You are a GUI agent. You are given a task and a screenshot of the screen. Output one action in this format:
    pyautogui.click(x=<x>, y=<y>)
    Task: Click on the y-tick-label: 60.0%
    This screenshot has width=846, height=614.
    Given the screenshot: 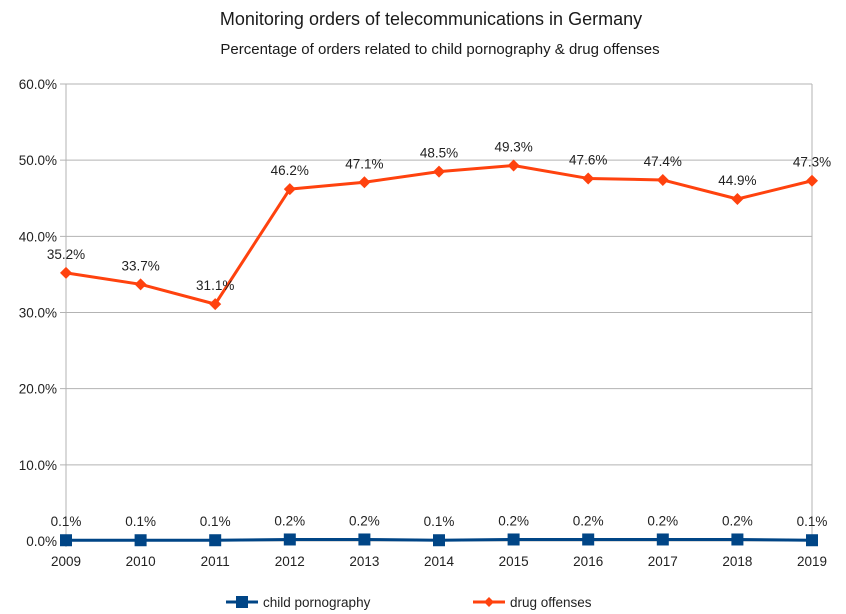 What is the action you would take?
    pyautogui.click(x=38, y=84)
    